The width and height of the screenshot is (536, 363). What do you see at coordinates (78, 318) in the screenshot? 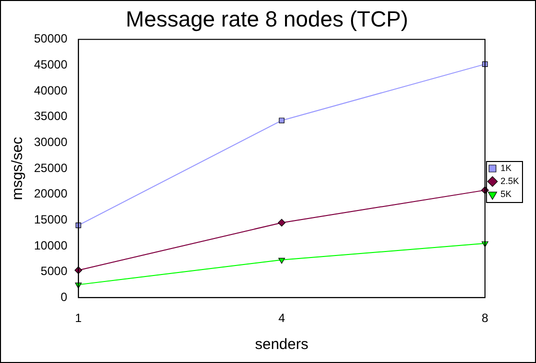
I see `x-tick-label: 1` at bounding box center [78, 318].